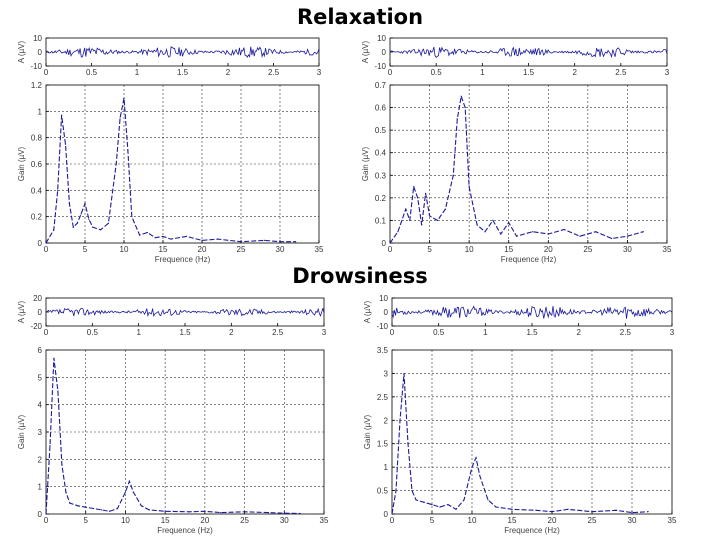 This screenshot has height=540, width=720. Describe the element at coordinates (85, 249) in the screenshot. I see `x-tick-label: 5` at that location.